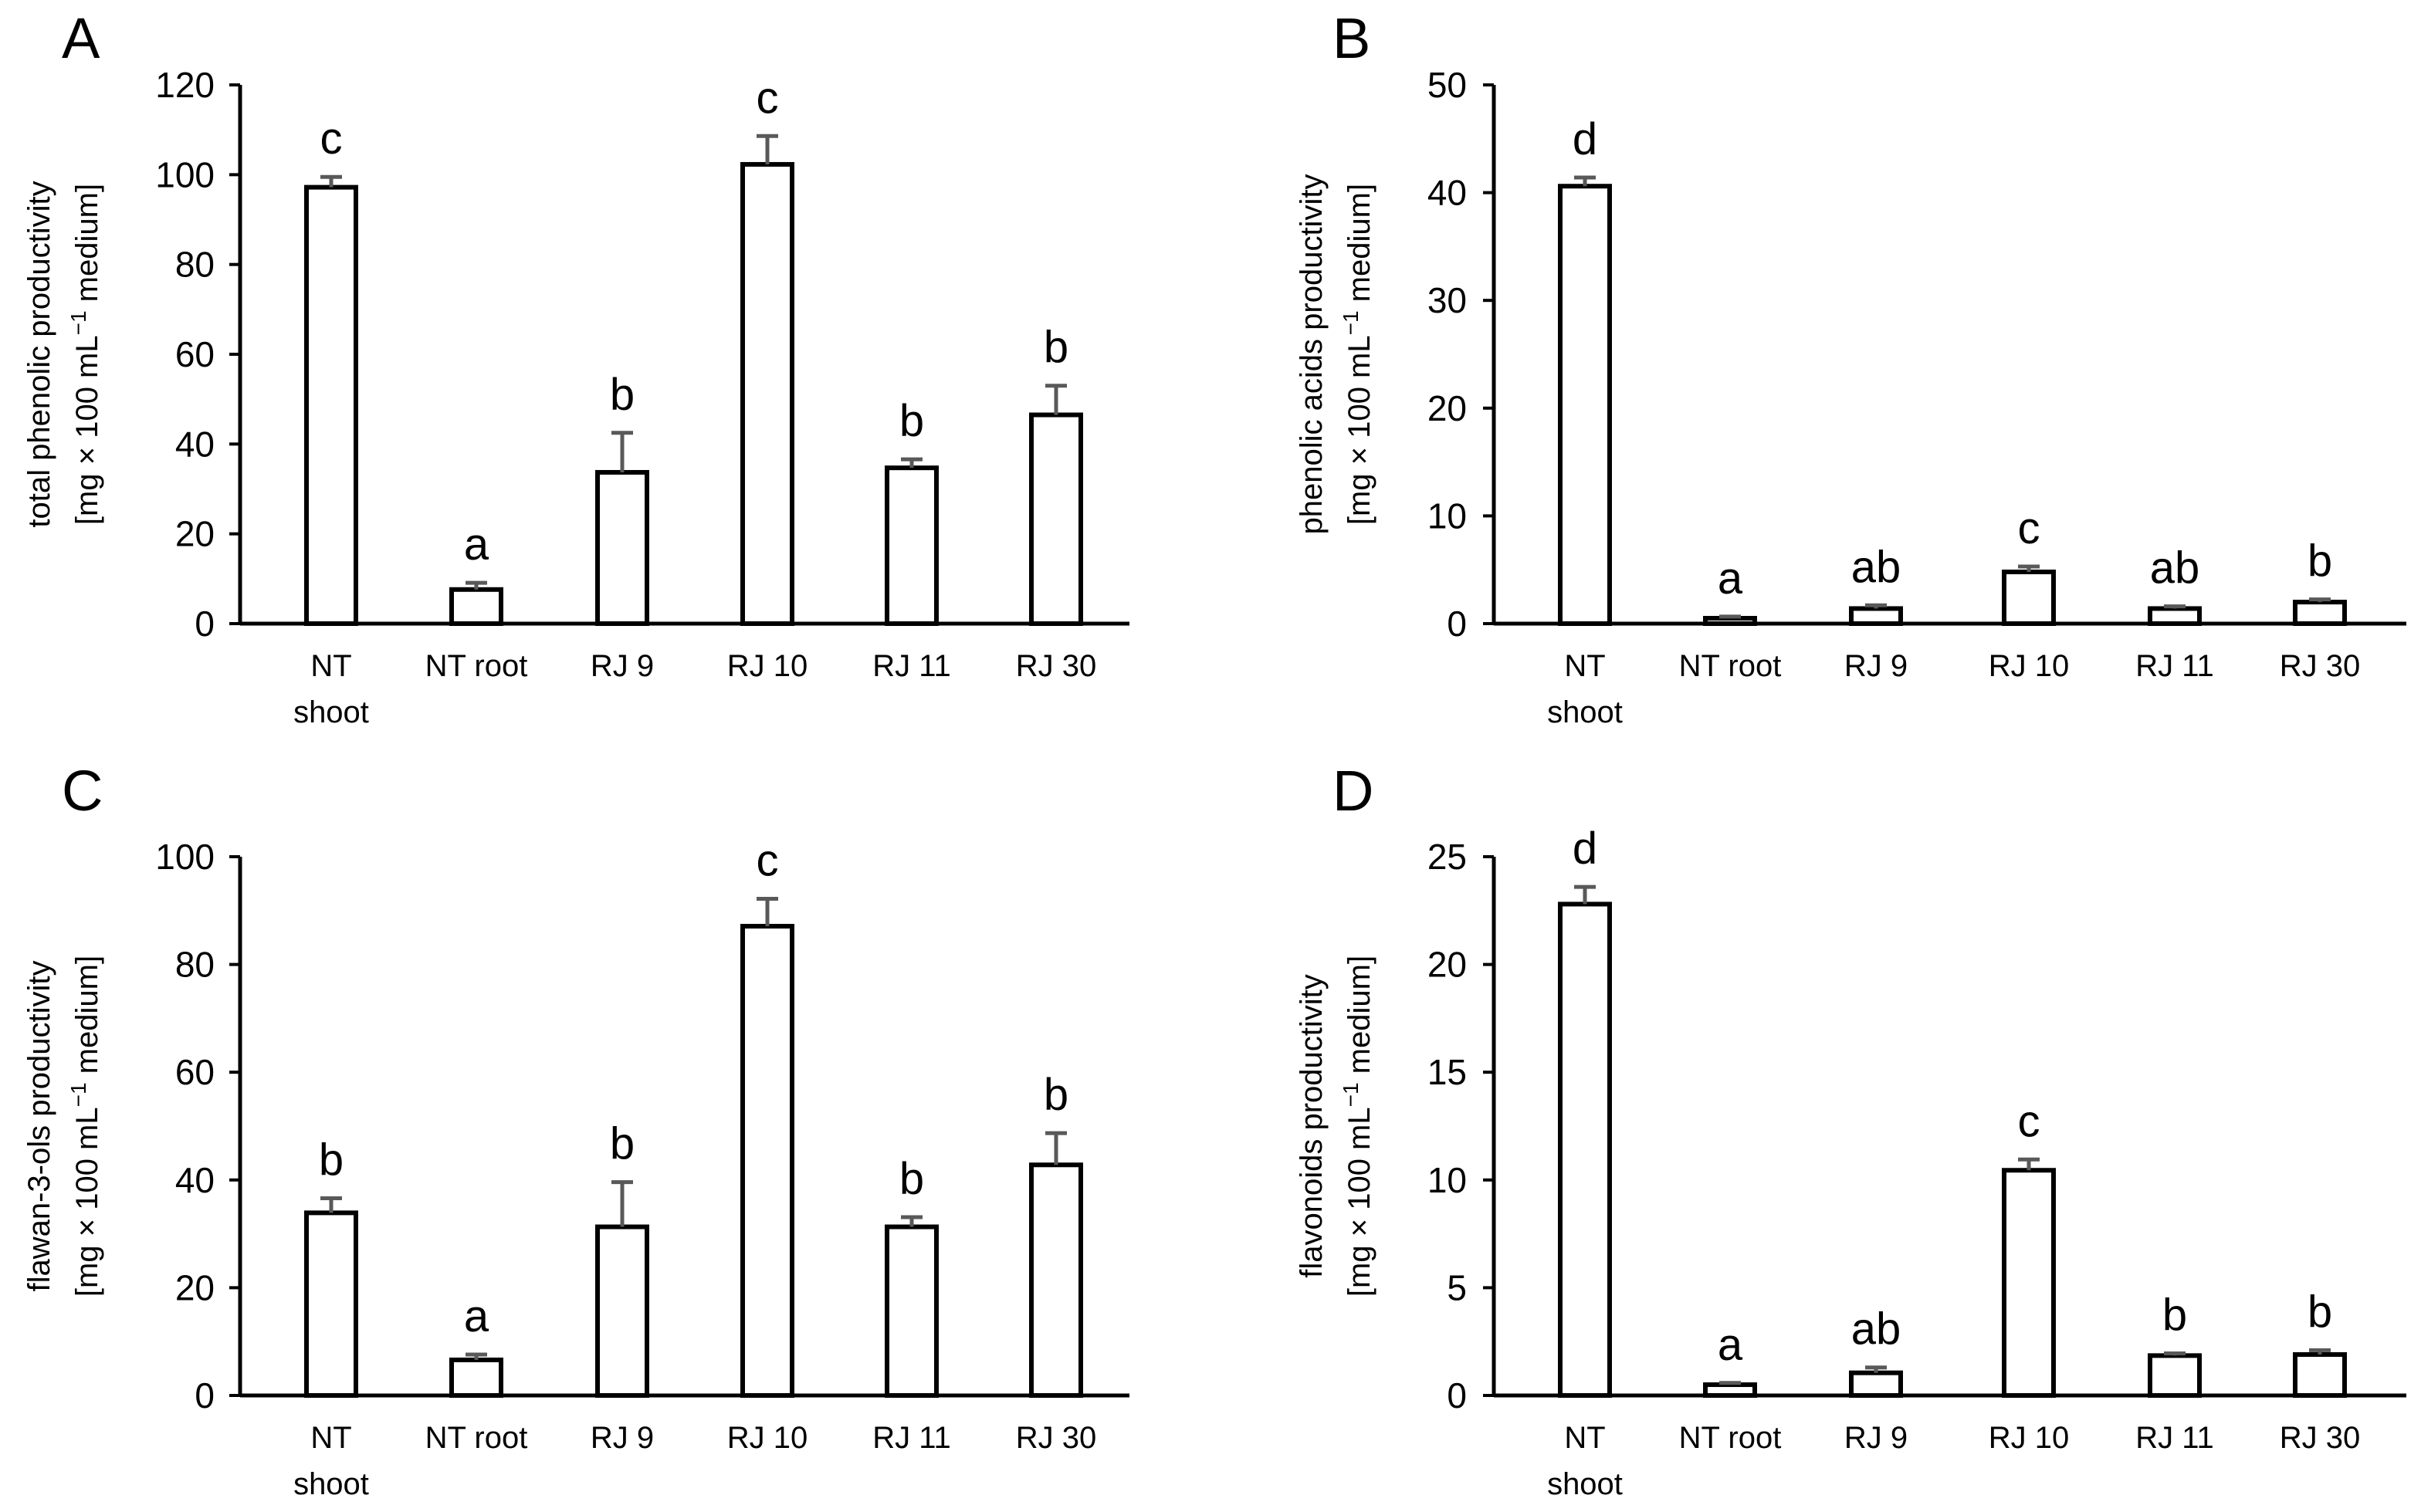  Describe the element at coordinates (1457, 1287) in the screenshot. I see `y-tick-label: 5` at that location.